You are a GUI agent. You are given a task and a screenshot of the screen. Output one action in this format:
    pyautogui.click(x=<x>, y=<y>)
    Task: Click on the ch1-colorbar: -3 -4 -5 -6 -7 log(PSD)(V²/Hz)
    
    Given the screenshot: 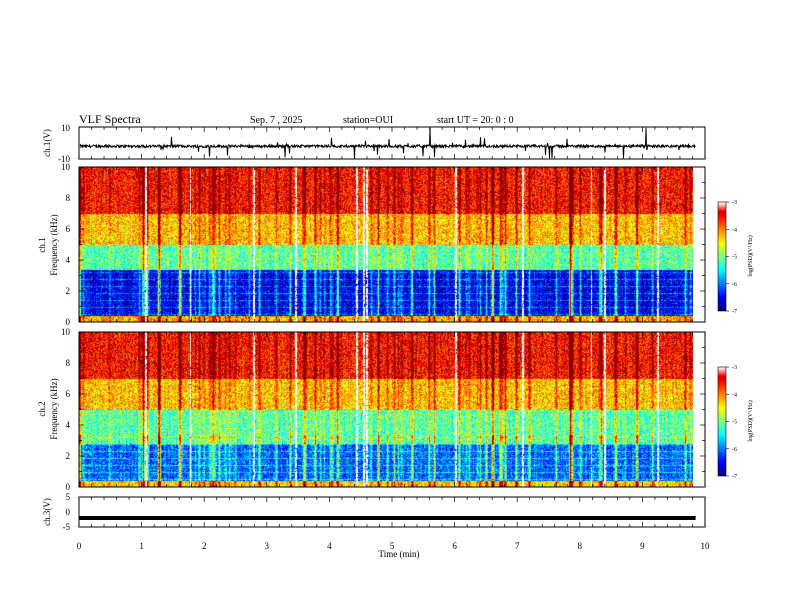 What is the action you would take?
    pyautogui.click(x=735, y=257)
    